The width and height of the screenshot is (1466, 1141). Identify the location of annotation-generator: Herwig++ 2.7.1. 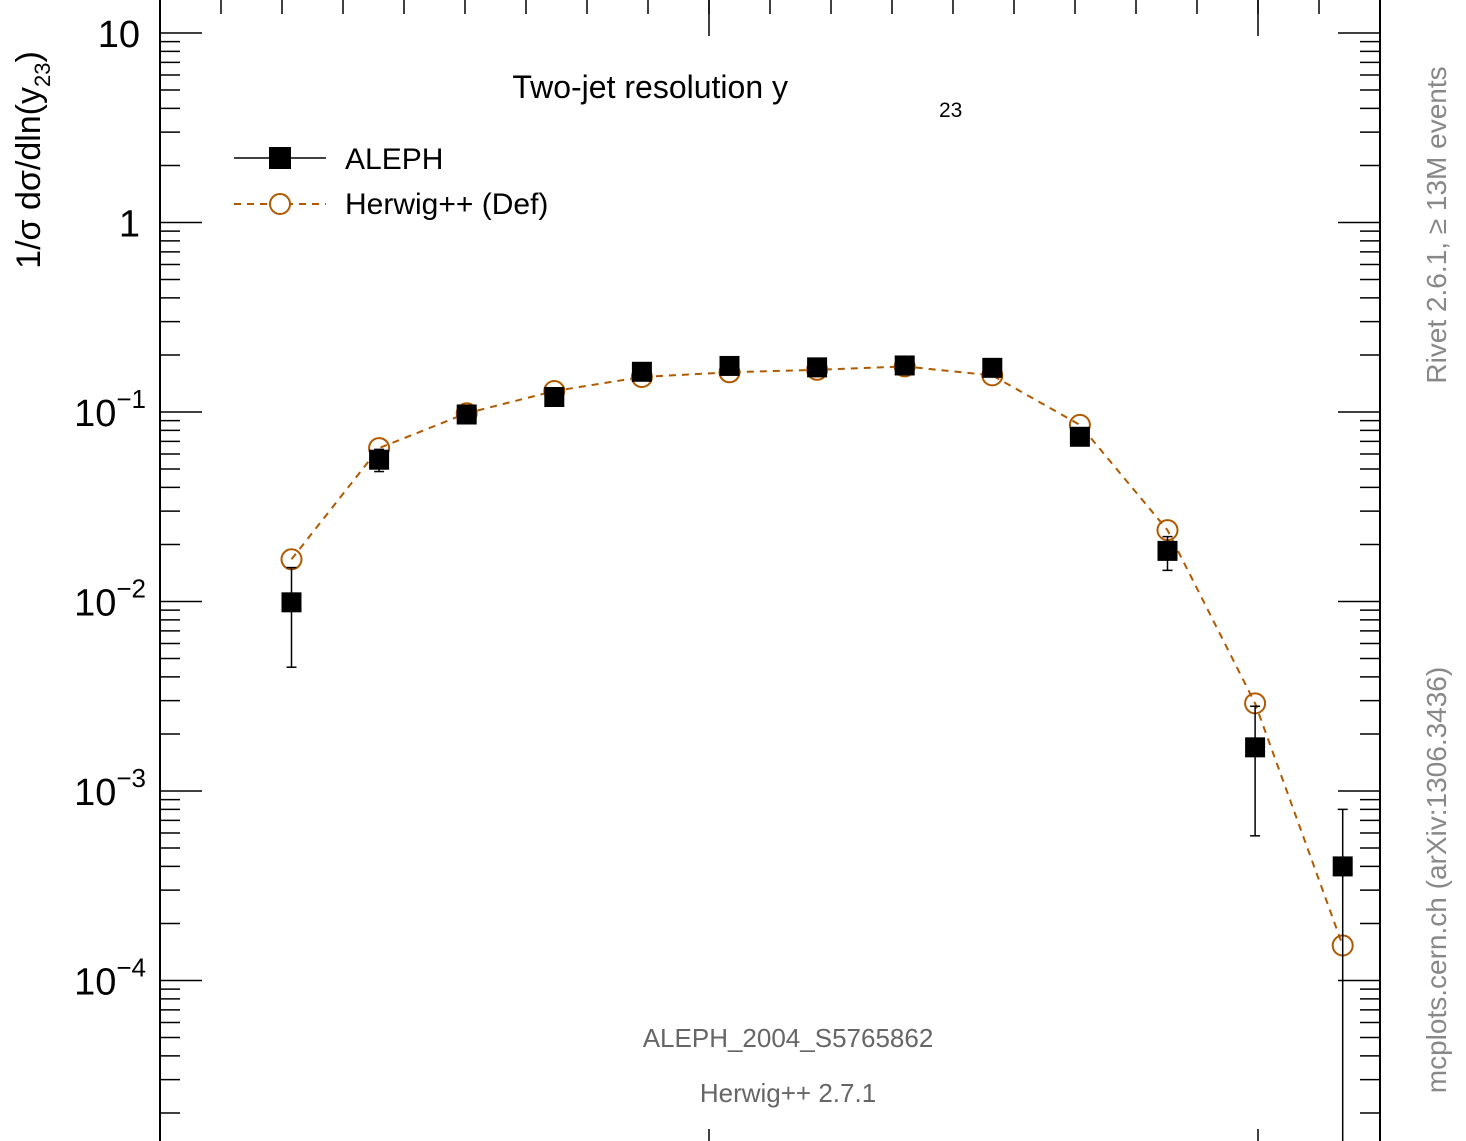
(788, 1093).